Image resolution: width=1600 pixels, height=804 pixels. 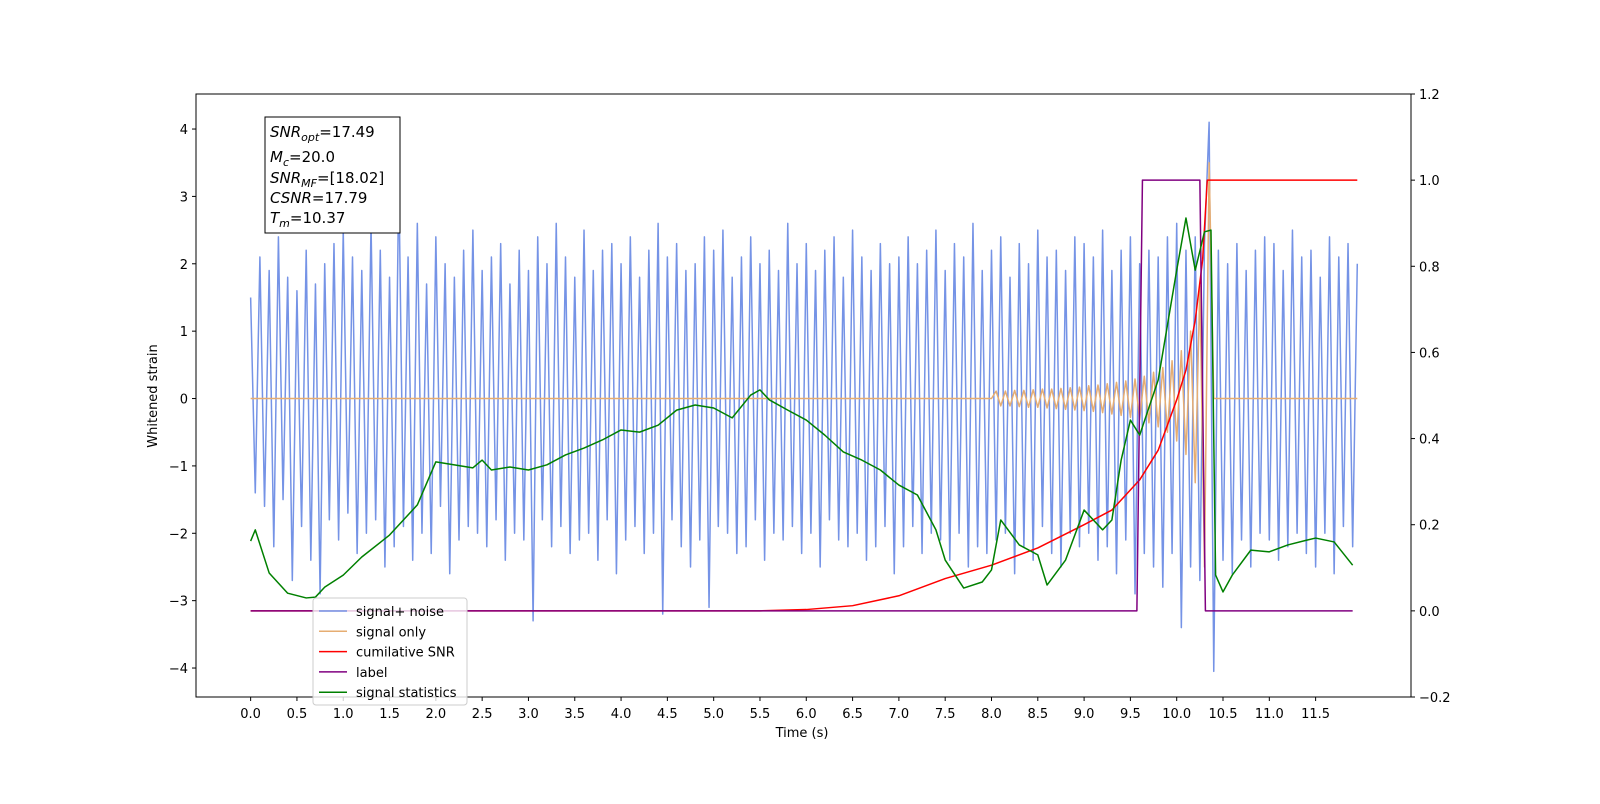 I want to click on annotation-value: =17.79, so click(x=340, y=198).